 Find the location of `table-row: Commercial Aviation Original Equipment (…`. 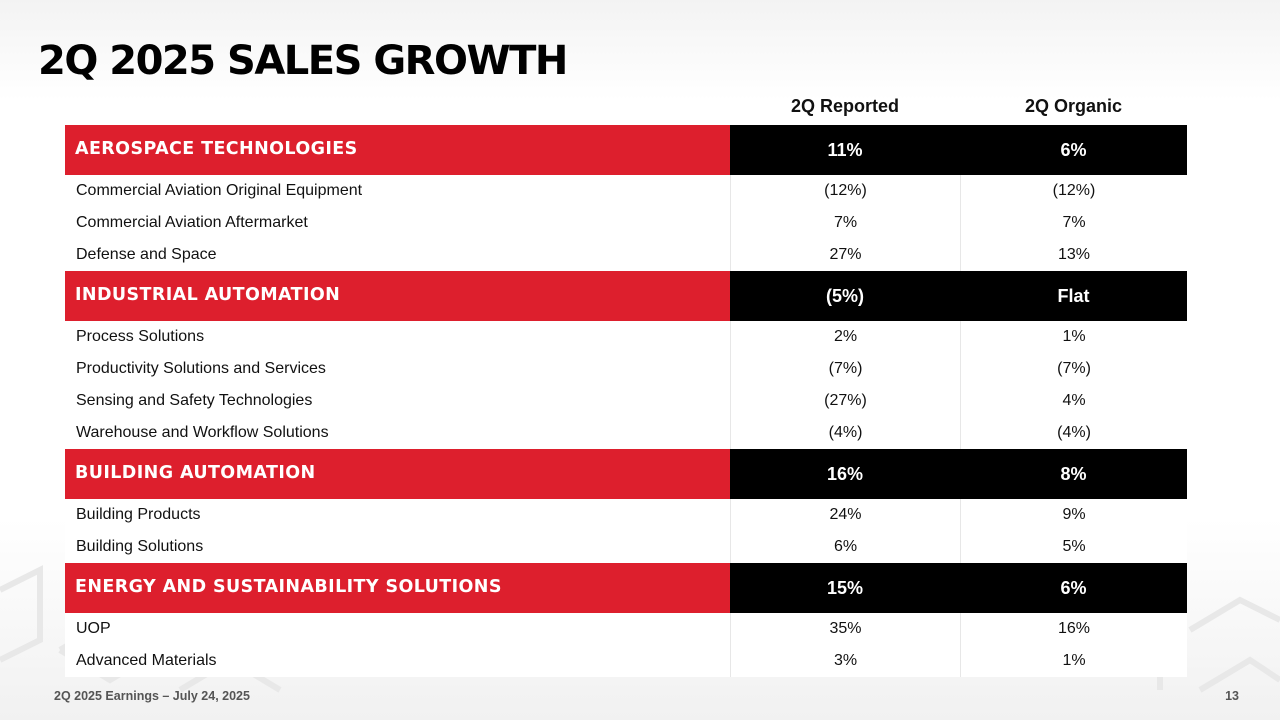

table-row: Commercial Aviation Original Equipment (… is located at coordinates (626, 191).